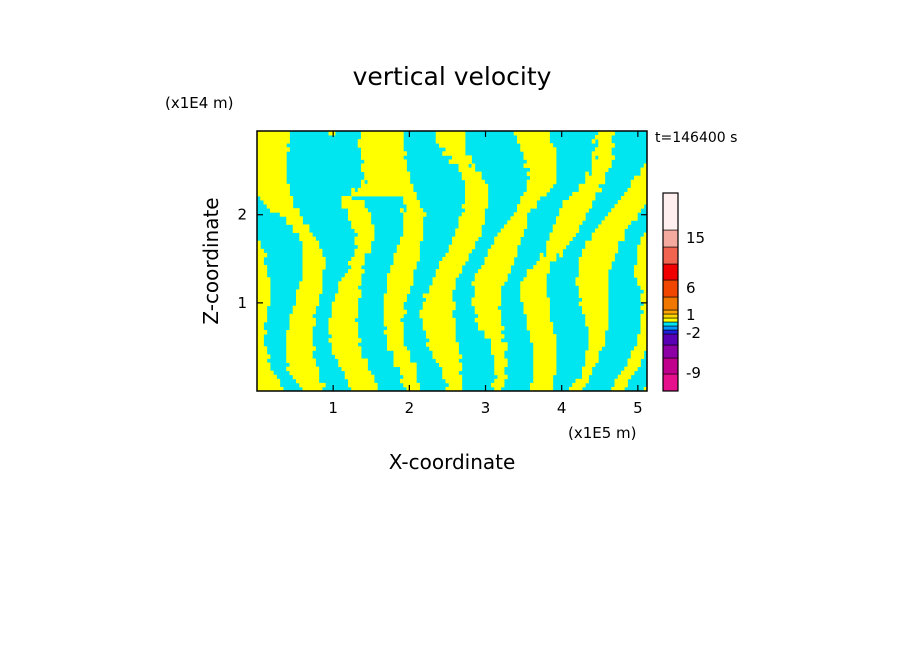 The height and width of the screenshot is (654, 904). What do you see at coordinates (452, 462) in the screenshot?
I see `x-axis-label: X-coordinate` at bounding box center [452, 462].